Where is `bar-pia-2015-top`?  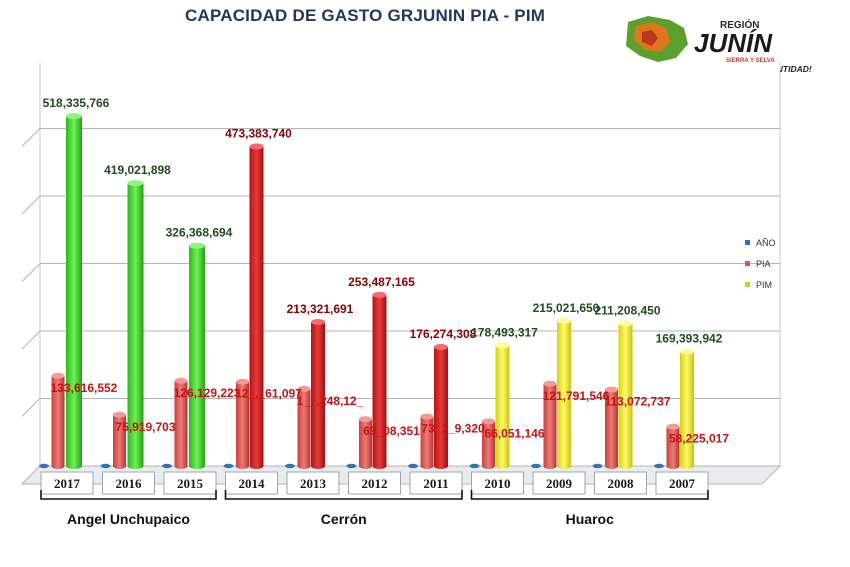
bar-pia-2015-top is located at coordinates (181, 380).